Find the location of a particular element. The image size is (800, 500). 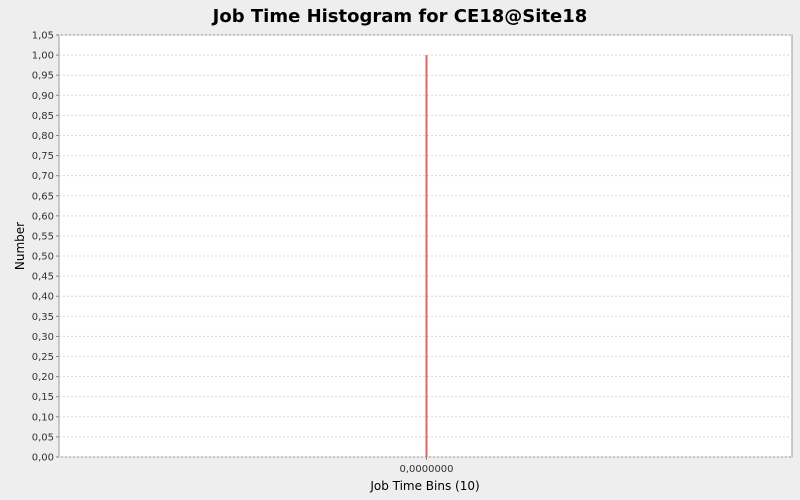

y-tick-label: 0,45 is located at coordinates (43, 277).